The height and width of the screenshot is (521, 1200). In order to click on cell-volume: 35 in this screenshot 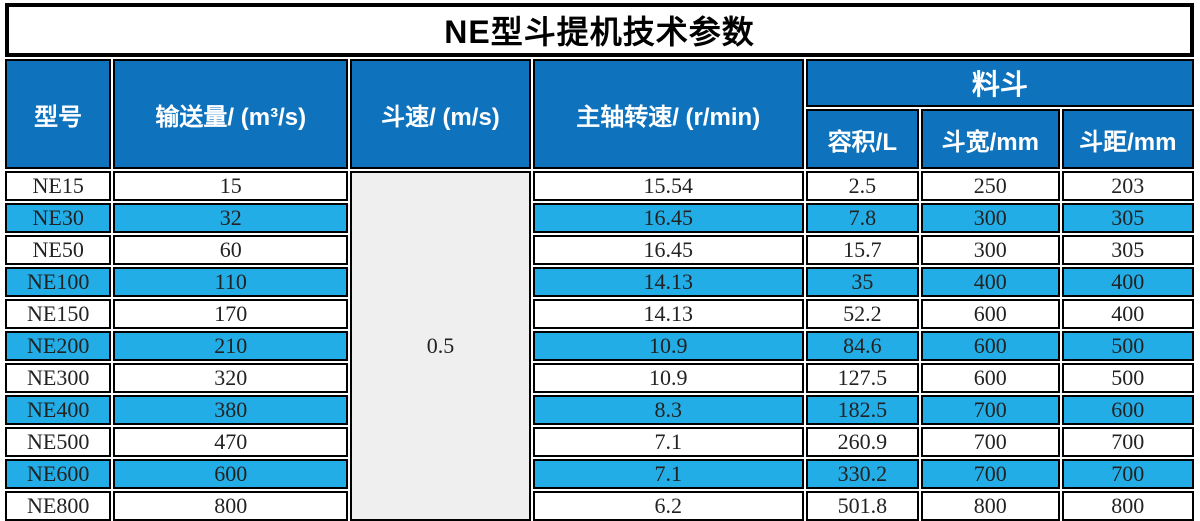, I will do `click(862, 282)`.